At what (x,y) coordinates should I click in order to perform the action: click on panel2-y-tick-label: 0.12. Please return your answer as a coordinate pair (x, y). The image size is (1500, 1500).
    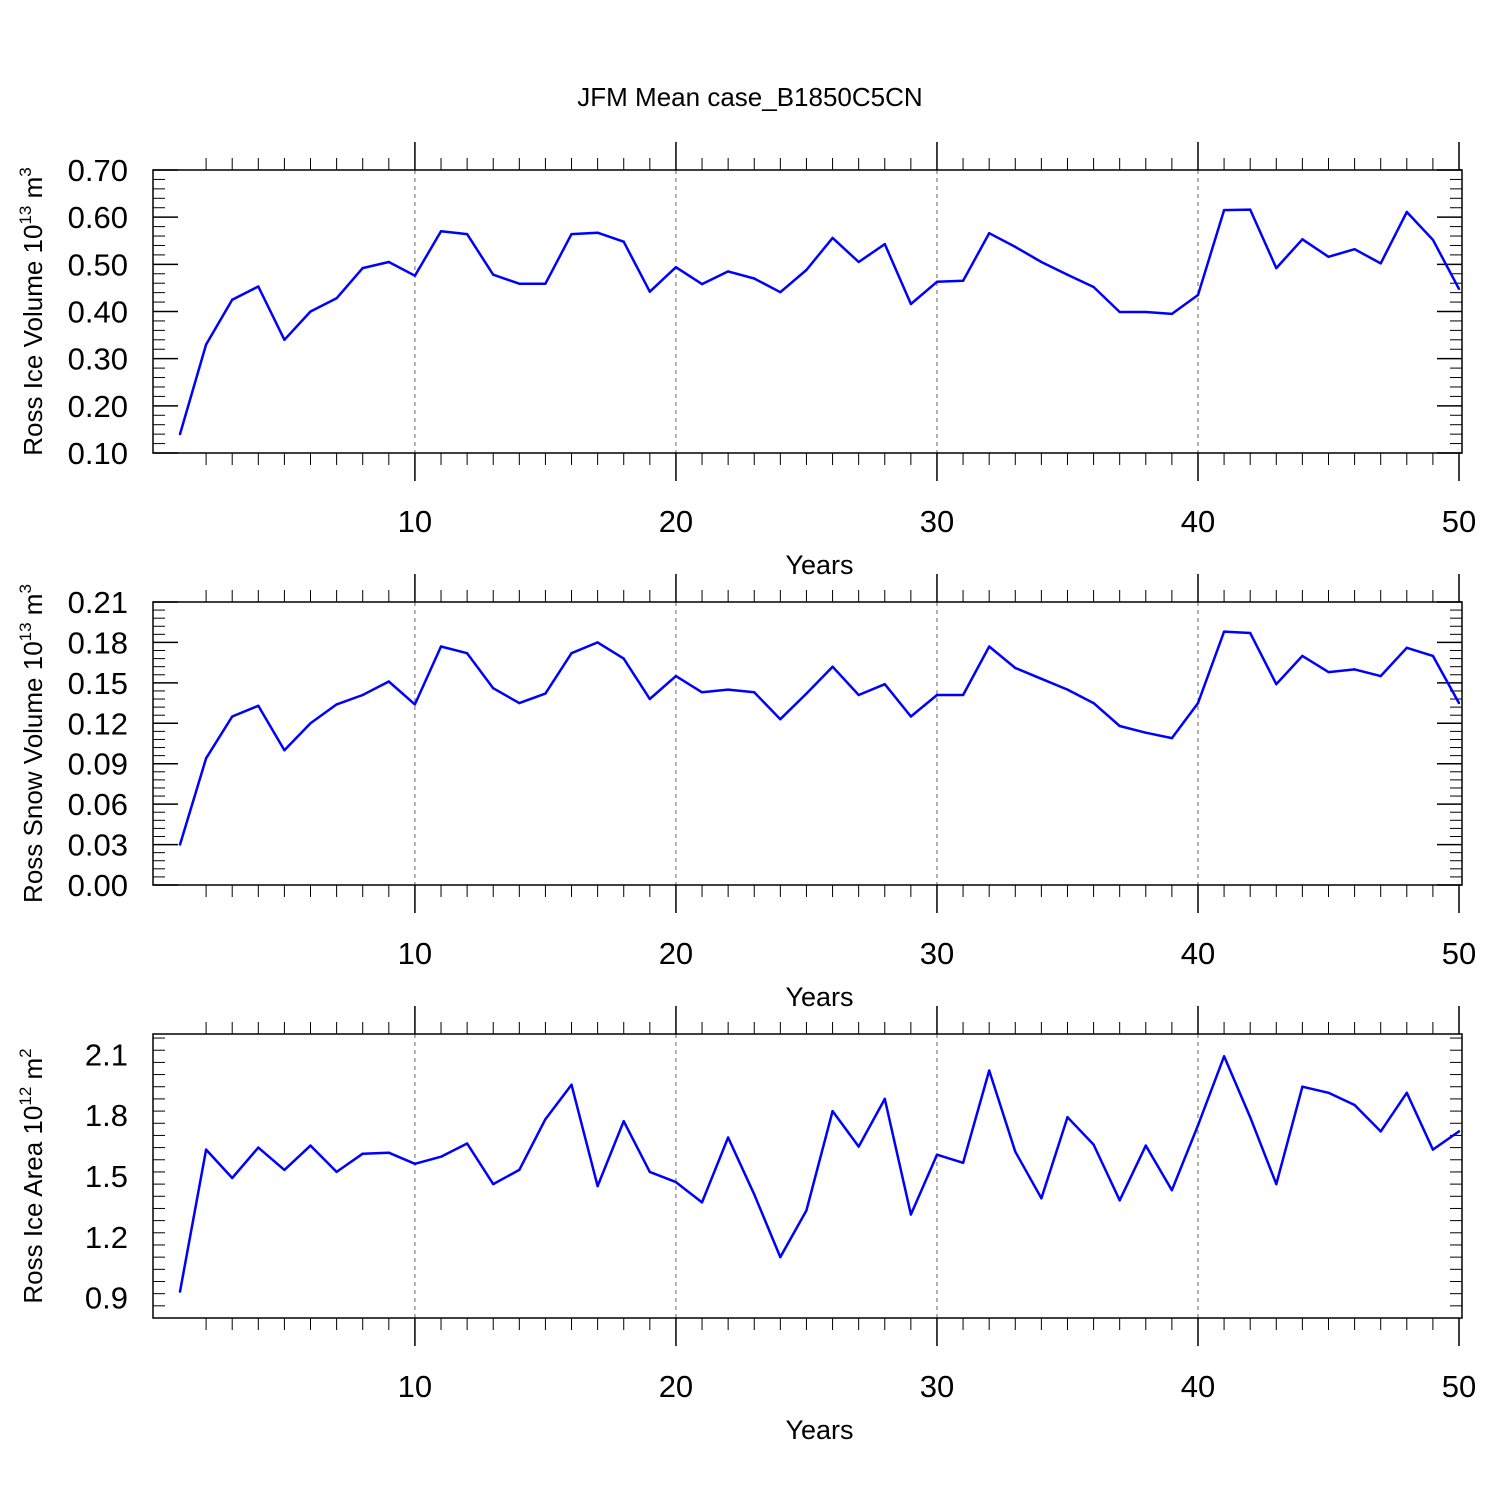
    Looking at the image, I should click on (98, 723).